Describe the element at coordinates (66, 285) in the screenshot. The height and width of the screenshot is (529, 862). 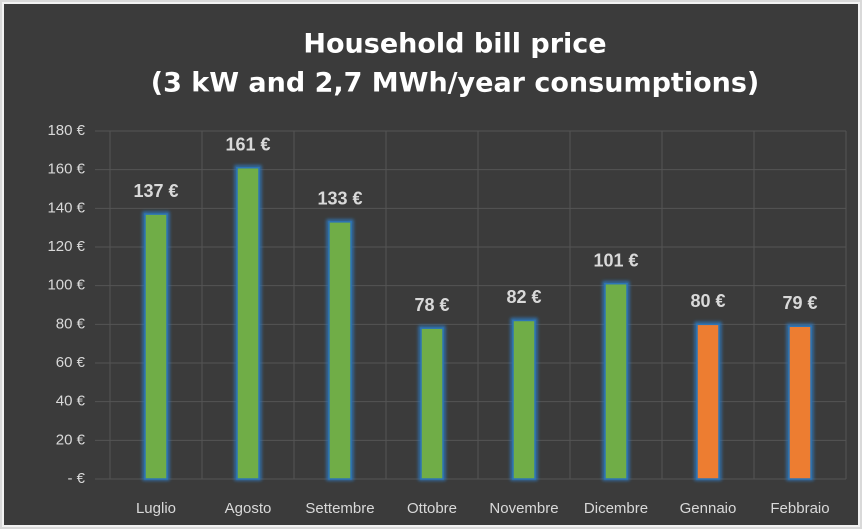
I see `y-tick-label: 100 €` at that location.